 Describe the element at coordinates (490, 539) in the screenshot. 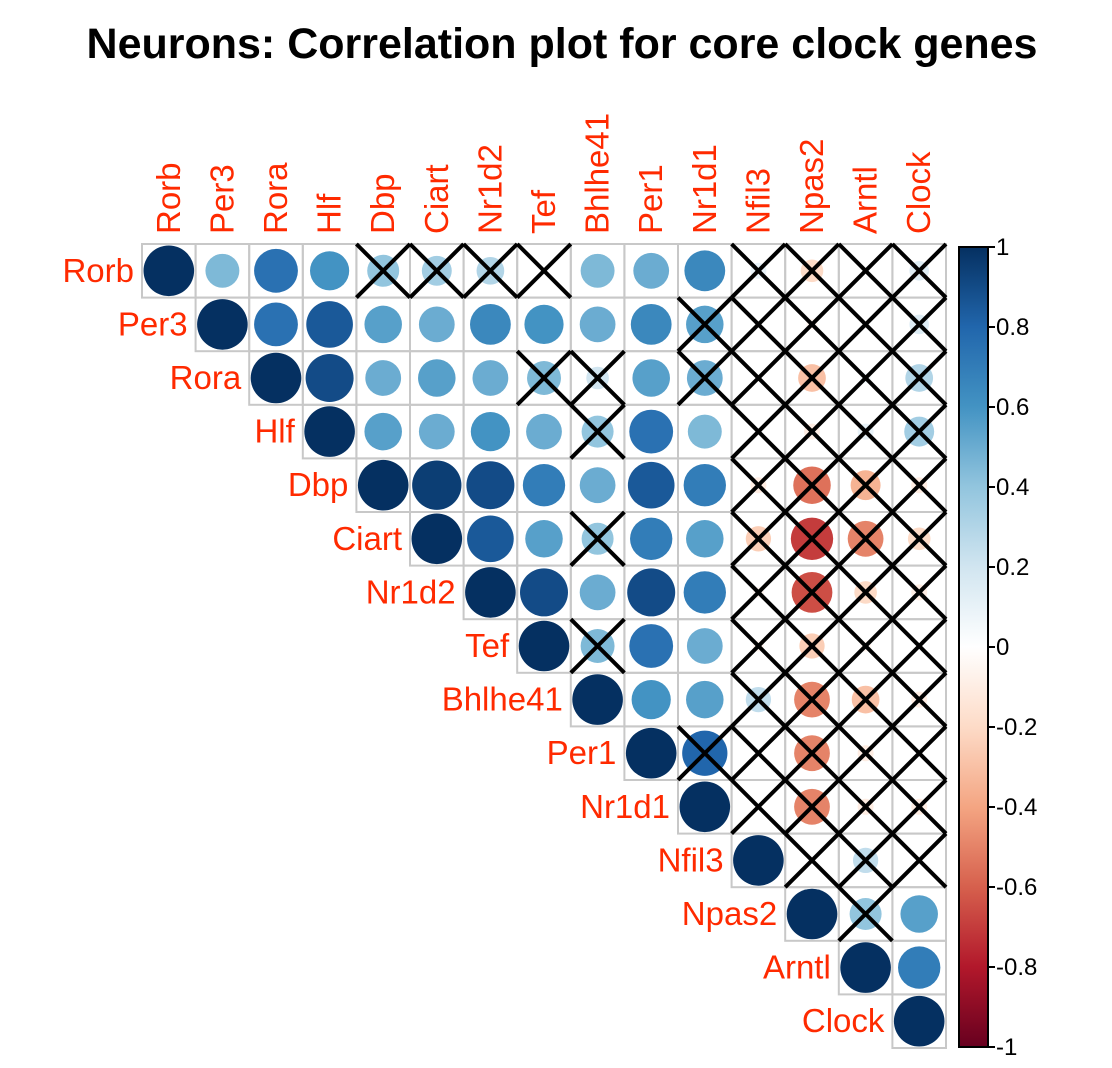

I see `correlation-circle-Ciart-Nr1d2` at that location.